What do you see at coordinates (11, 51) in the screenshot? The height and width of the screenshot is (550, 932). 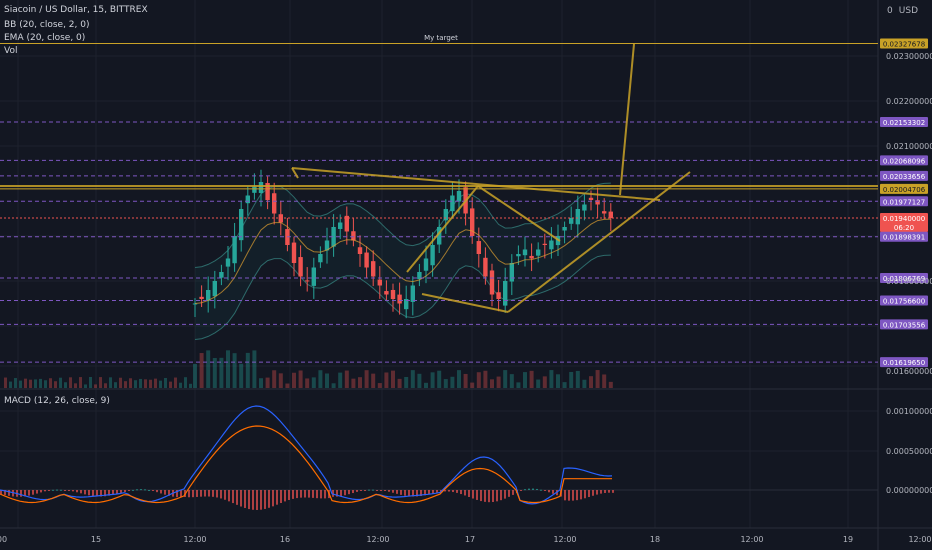 I see `volume-label: Vol` at bounding box center [11, 51].